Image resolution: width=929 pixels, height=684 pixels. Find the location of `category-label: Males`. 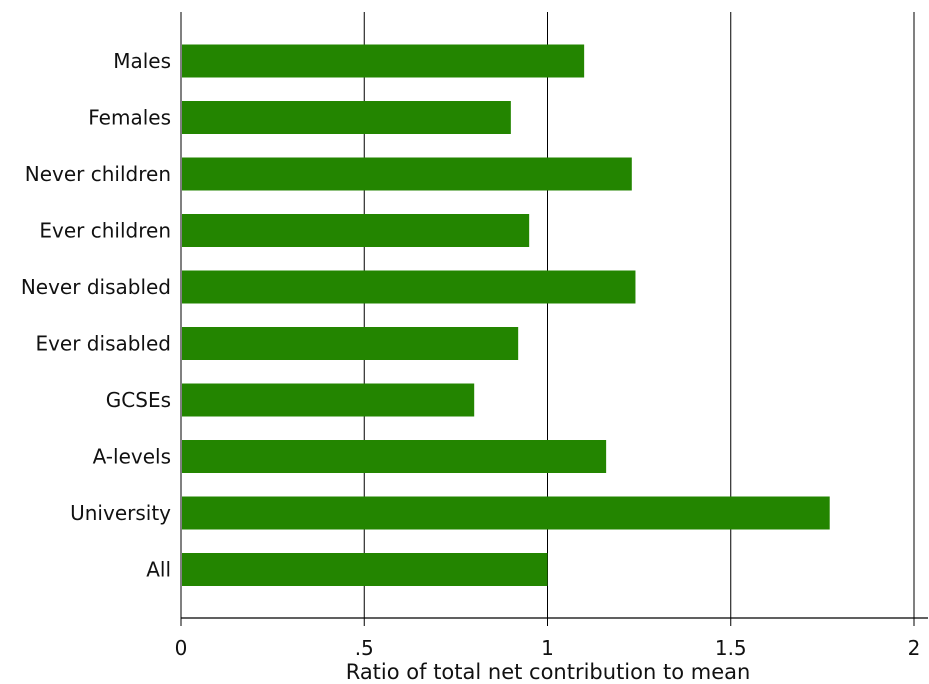

category-label: Males is located at coordinates (142, 61).